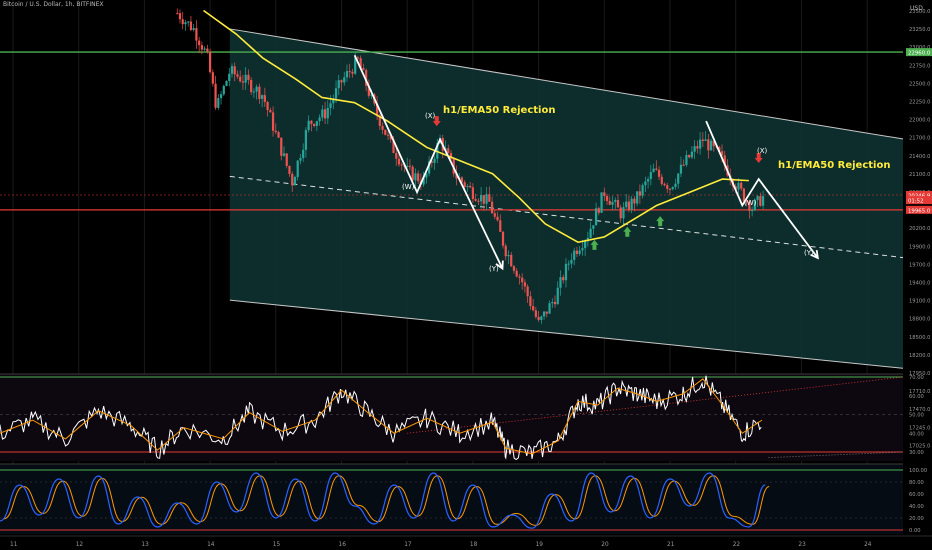 The image size is (932, 550). What do you see at coordinates (499, 110) in the screenshot?
I see `annotation-rejection-1: h1/EMA50 Rejection` at bounding box center [499, 110].